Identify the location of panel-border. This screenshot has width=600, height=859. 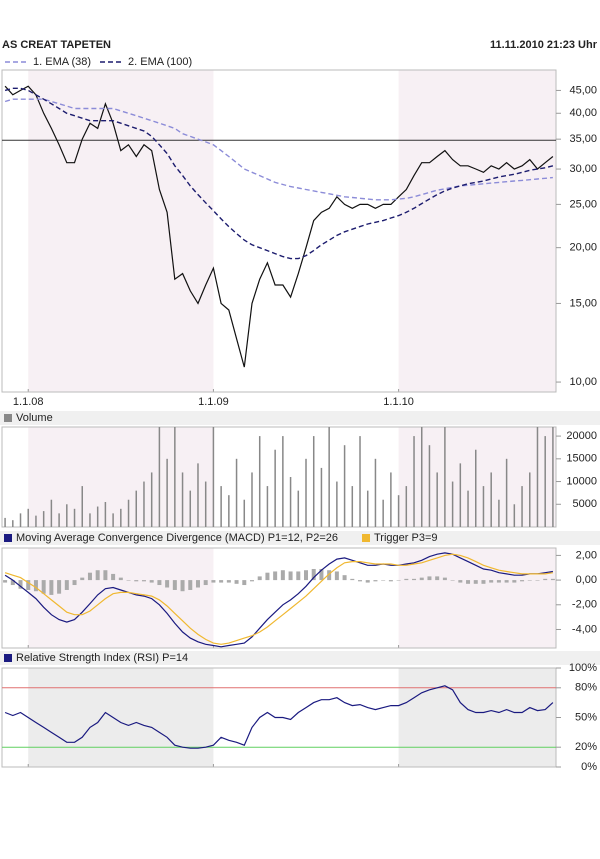
(279, 598).